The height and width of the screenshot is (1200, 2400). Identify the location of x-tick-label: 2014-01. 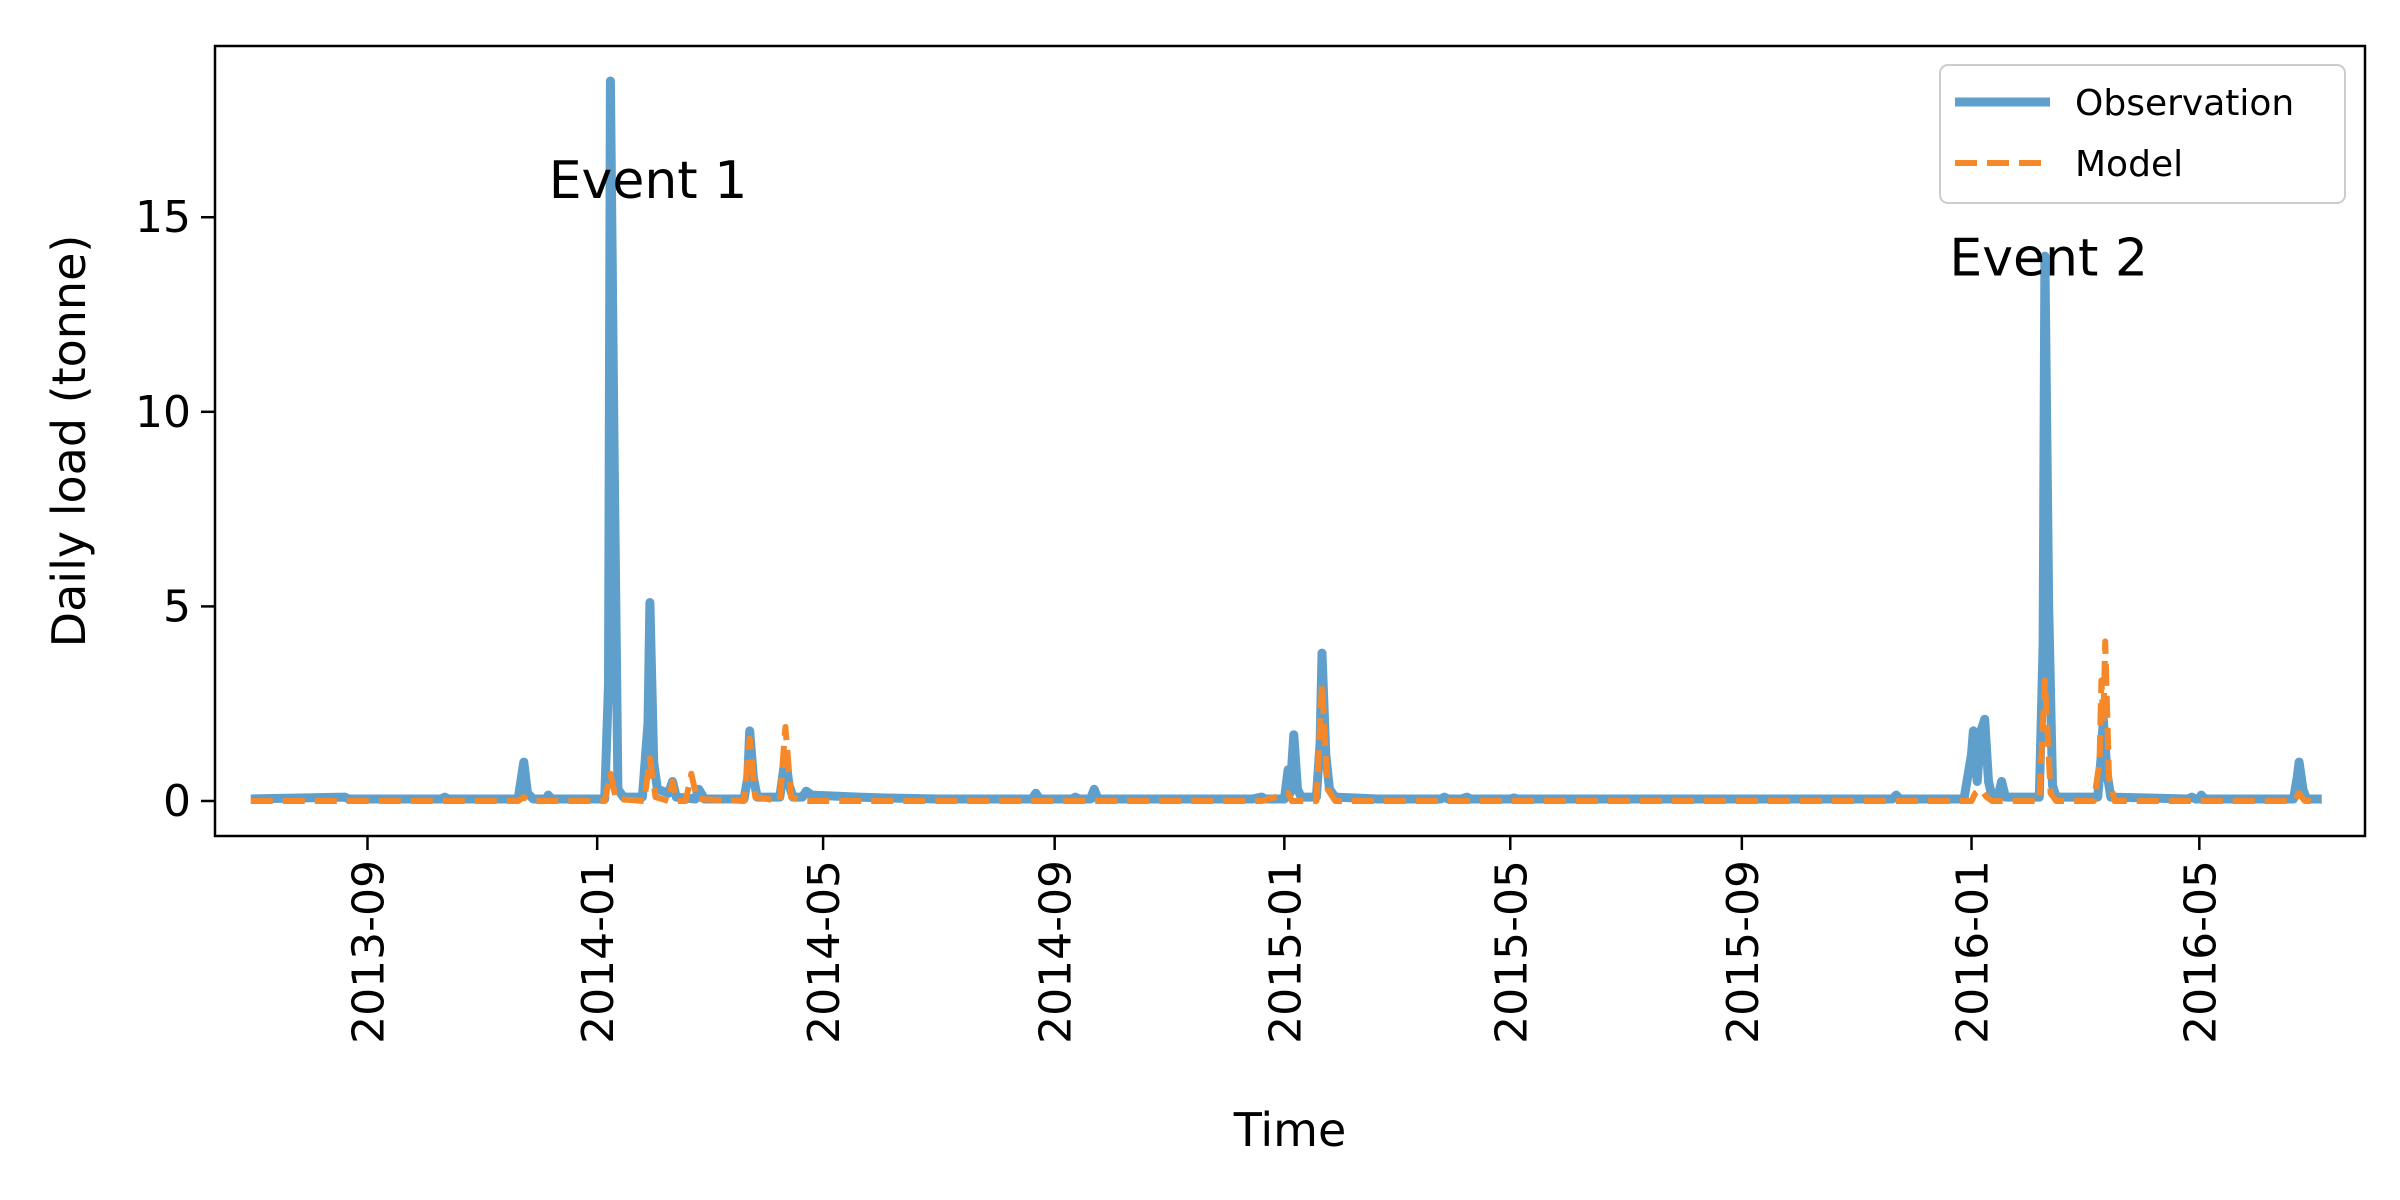
(598, 952).